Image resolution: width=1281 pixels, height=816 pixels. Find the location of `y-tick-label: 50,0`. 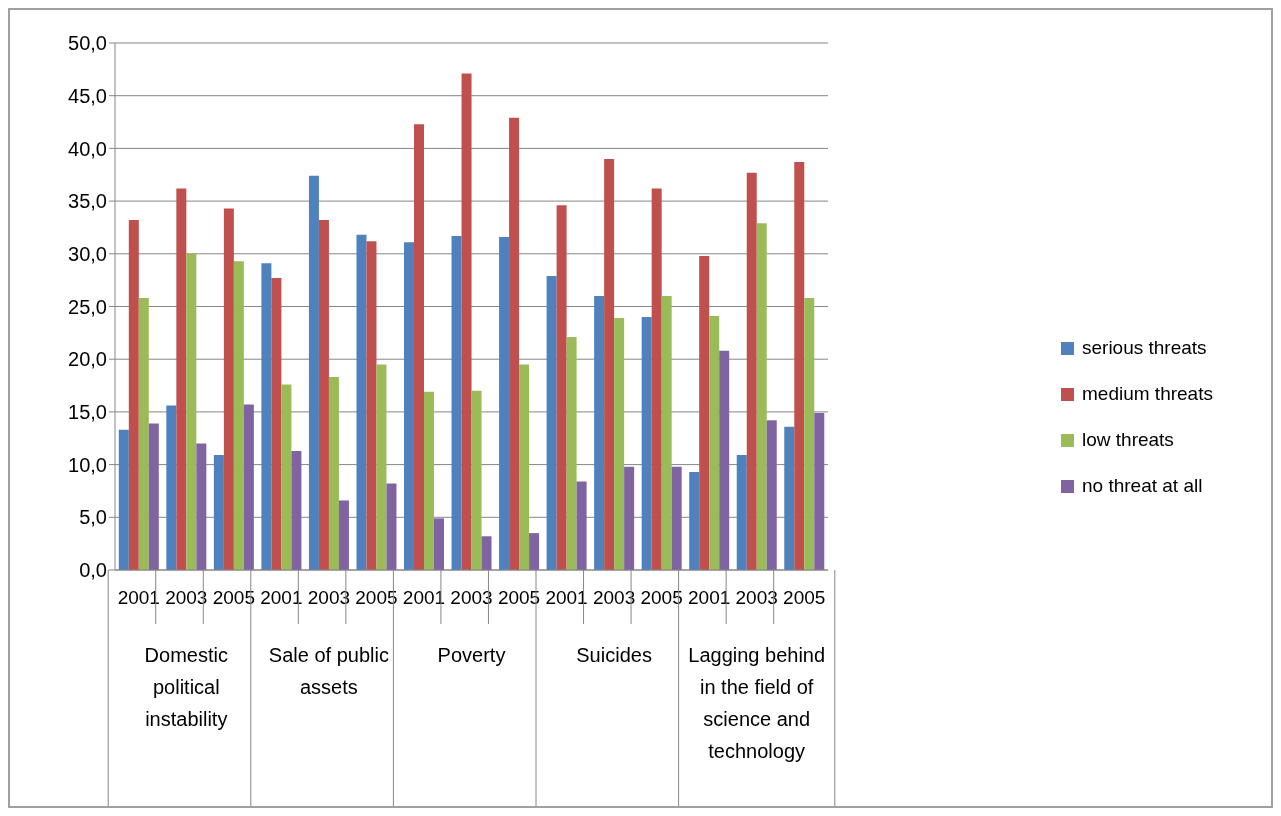

y-tick-label: 50,0 is located at coordinates (87, 43).